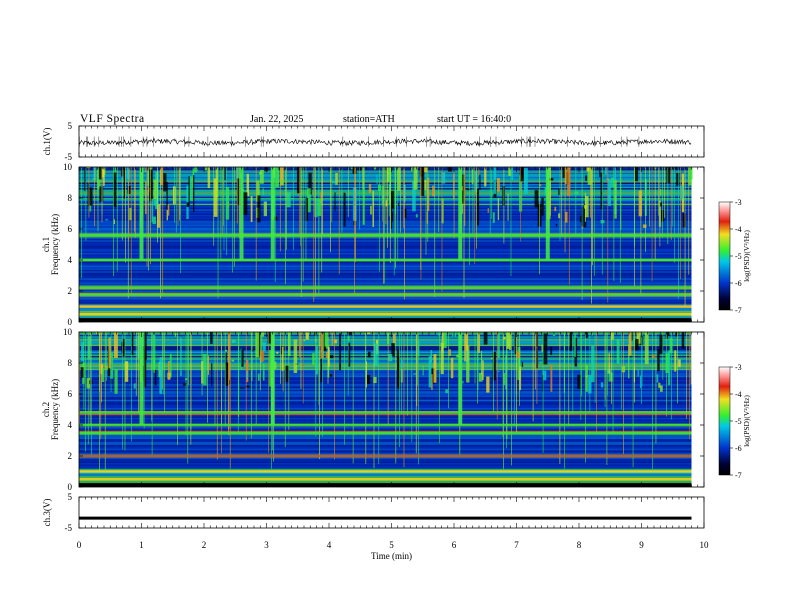  I want to click on y-tick-label: 8, so click(70, 198).